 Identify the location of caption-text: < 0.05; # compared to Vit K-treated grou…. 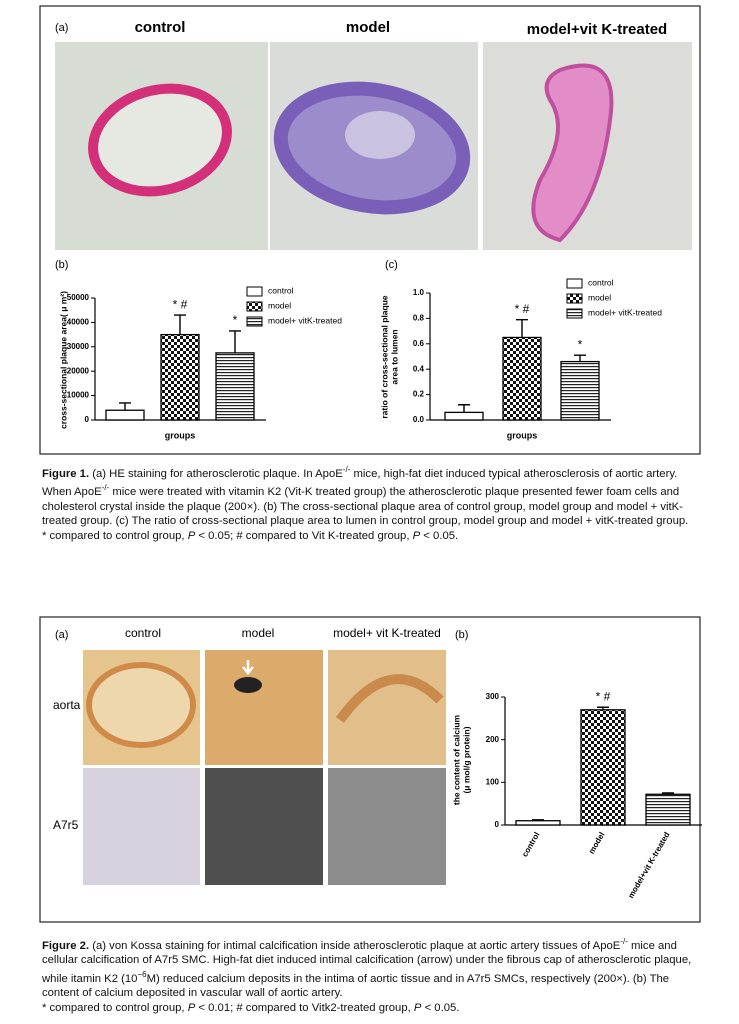
(304, 535).